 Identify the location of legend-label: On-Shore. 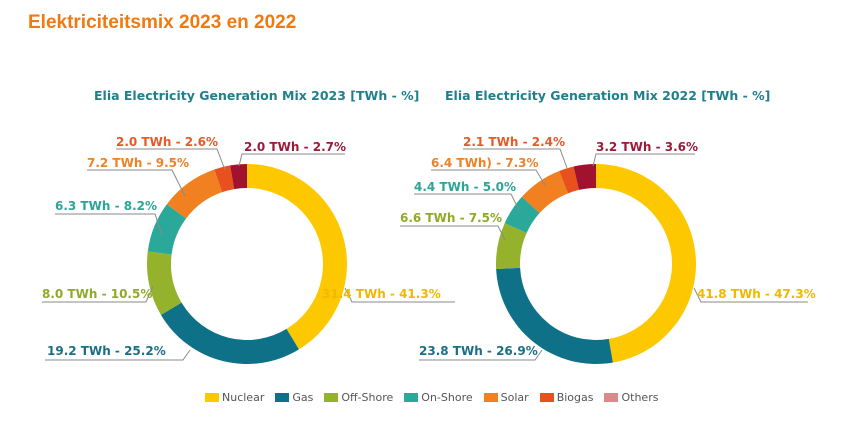
(447, 397).